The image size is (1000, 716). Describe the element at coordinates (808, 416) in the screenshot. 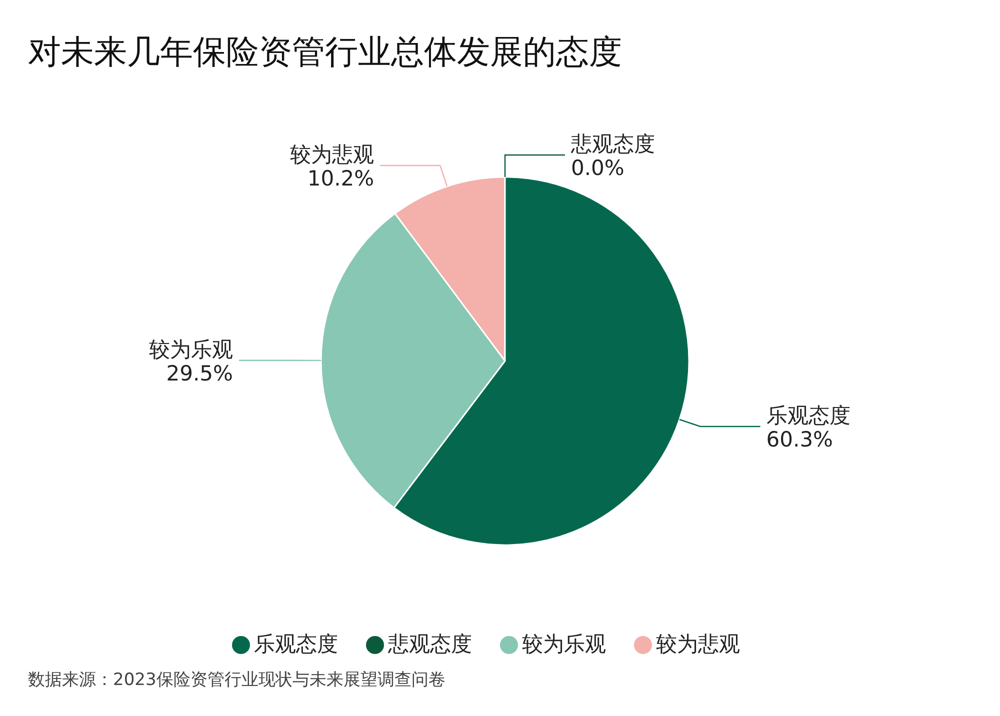

I see `slice-label: 乐观态度` at that location.